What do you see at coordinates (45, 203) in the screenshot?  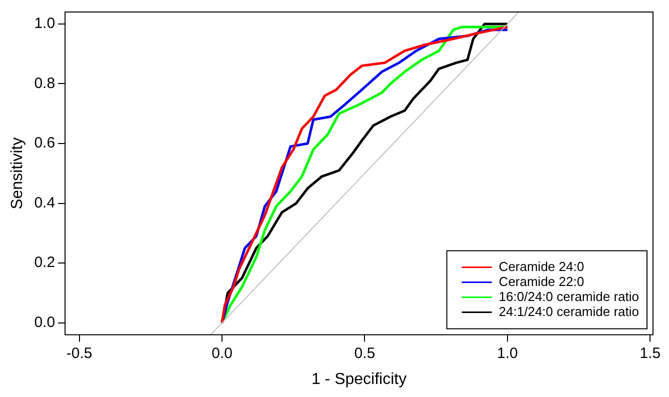 I see `y-tick-label: 0.4` at bounding box center [45, 203].